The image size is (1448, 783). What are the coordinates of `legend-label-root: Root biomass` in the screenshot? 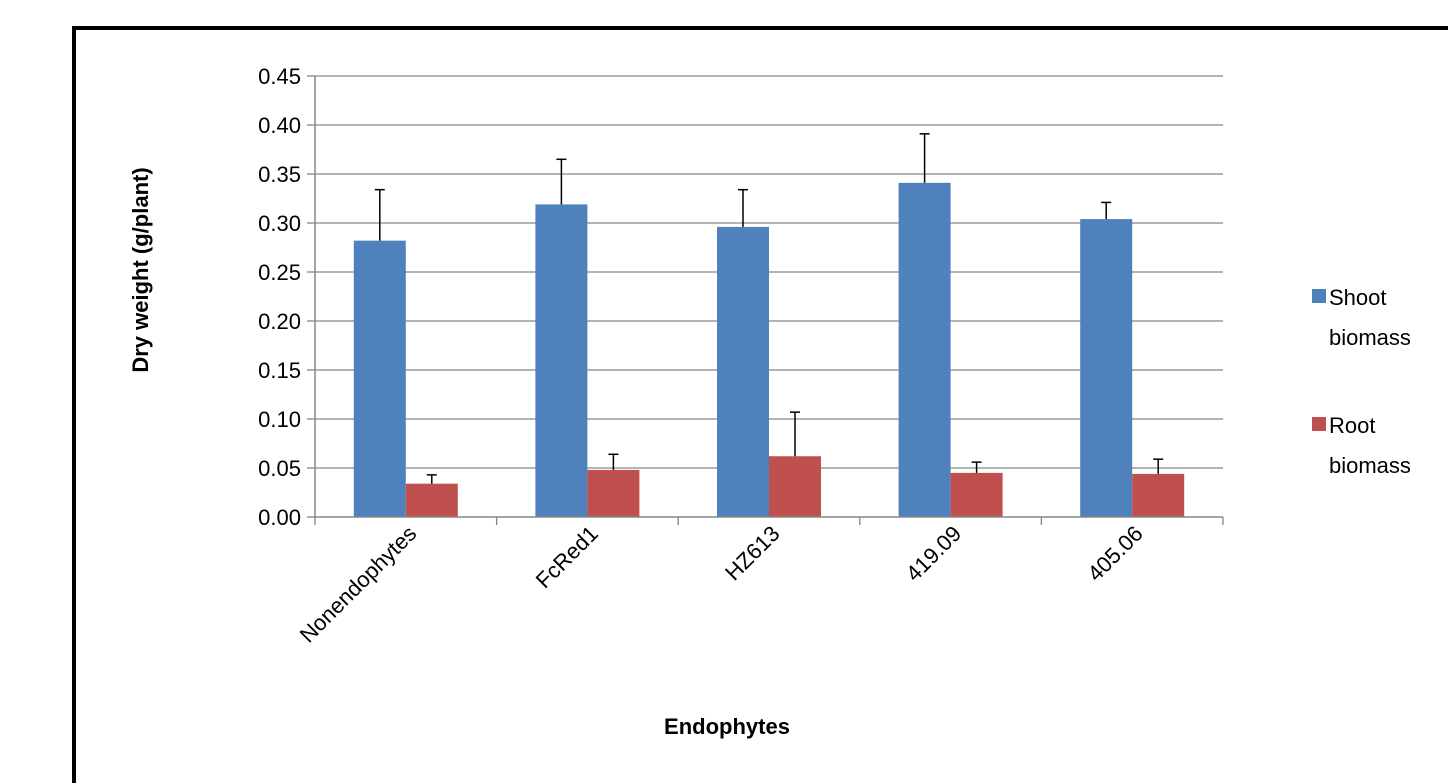 It's located at (1370, 445).